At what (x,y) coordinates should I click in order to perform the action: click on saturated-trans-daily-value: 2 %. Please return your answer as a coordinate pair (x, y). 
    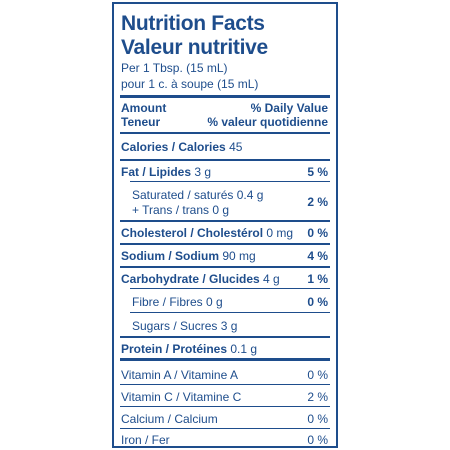
    Looking at the image, I should click on (317, 202).